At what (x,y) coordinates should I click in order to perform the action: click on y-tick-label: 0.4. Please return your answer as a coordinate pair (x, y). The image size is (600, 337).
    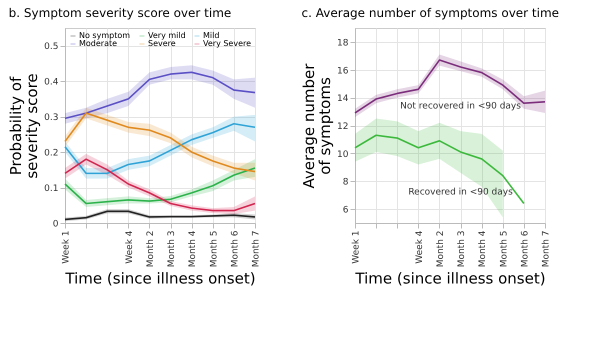
    Looking at the image, I should click on (51, 83).